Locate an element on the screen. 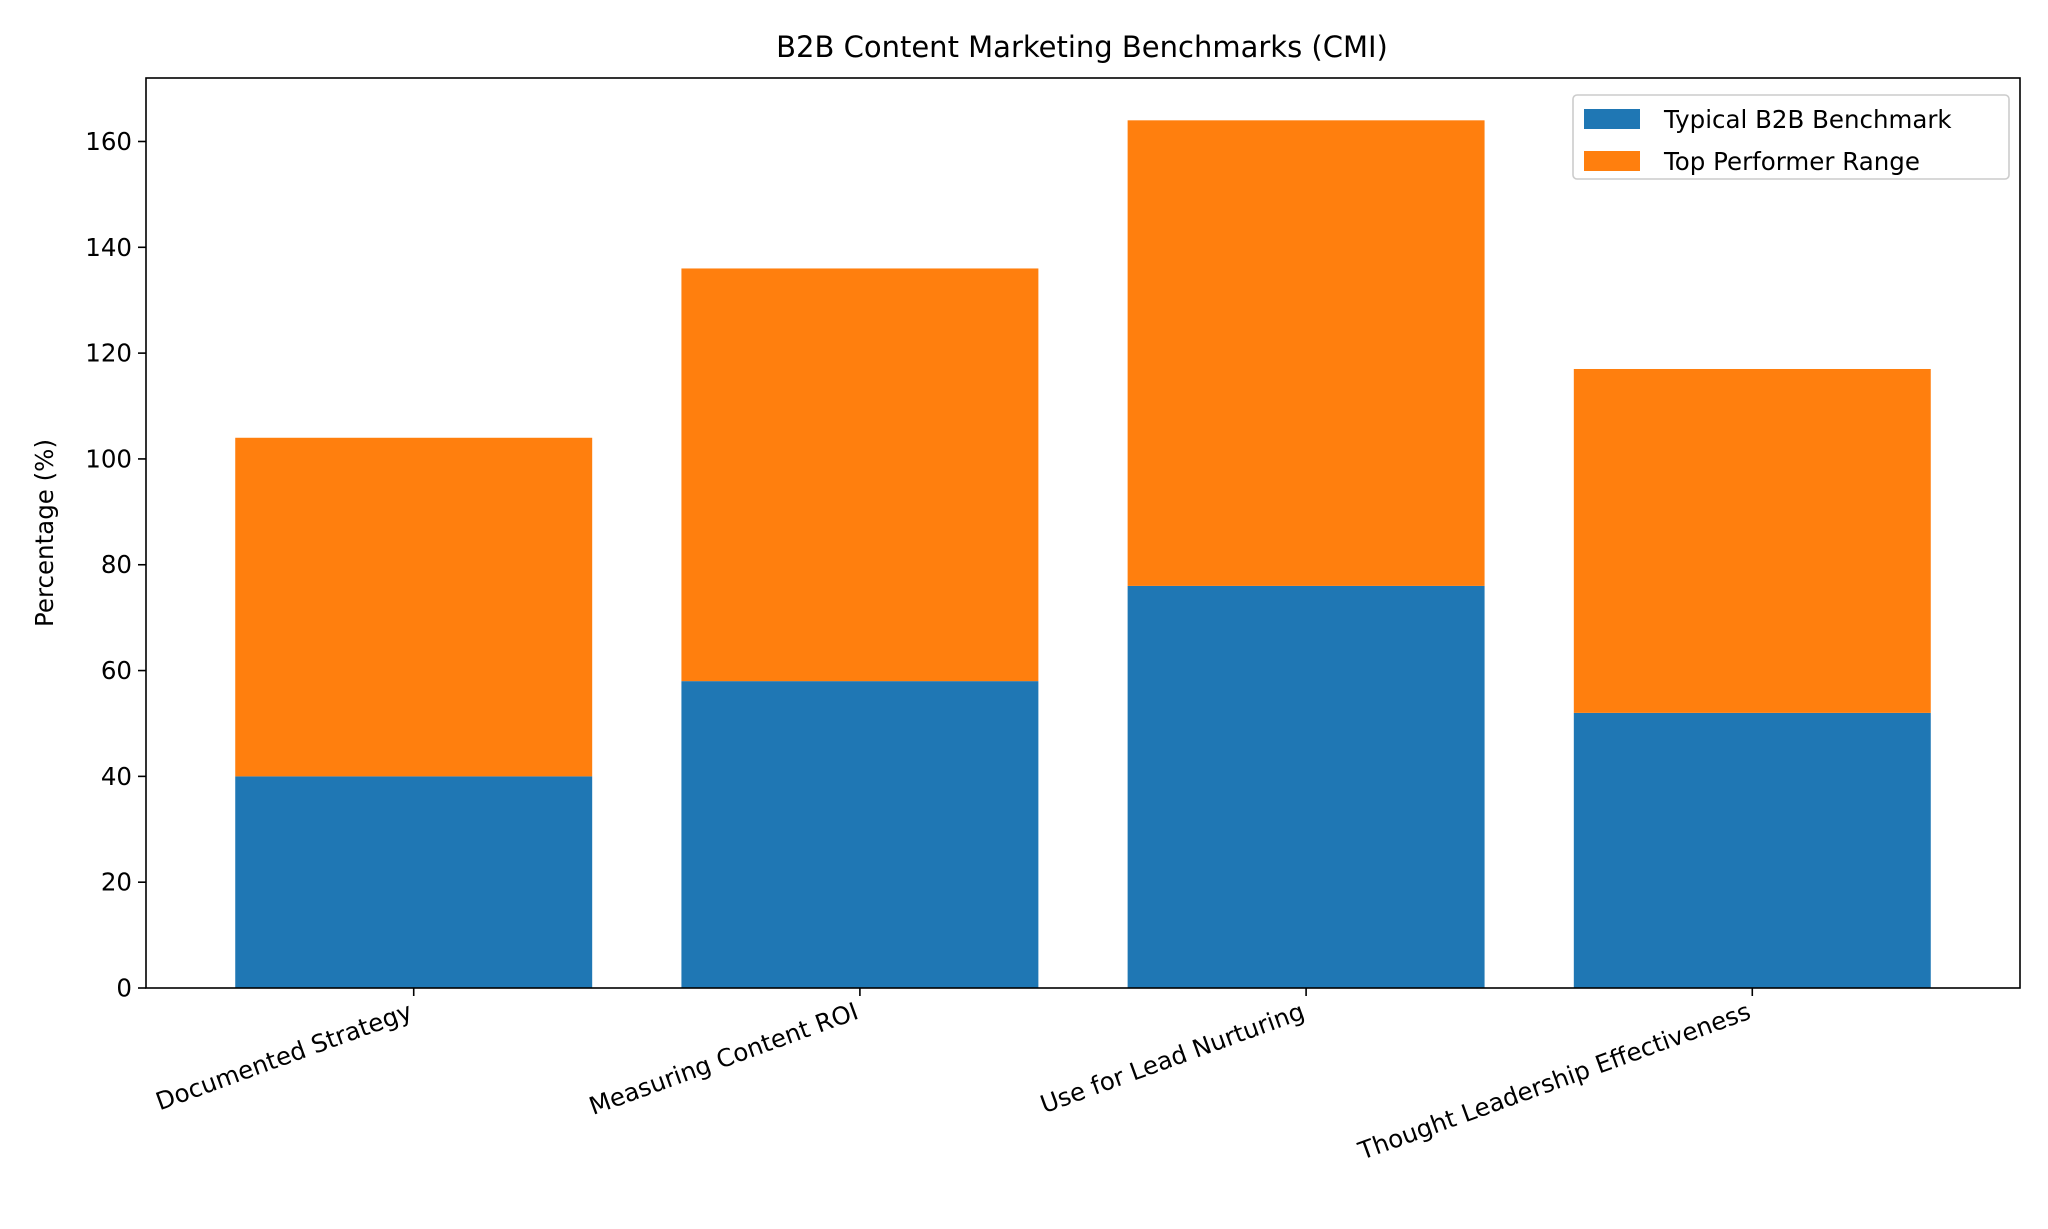 This screenshot has height=1229, width=2048. y-tick-label: 80 is located at coordinates (116, 564).